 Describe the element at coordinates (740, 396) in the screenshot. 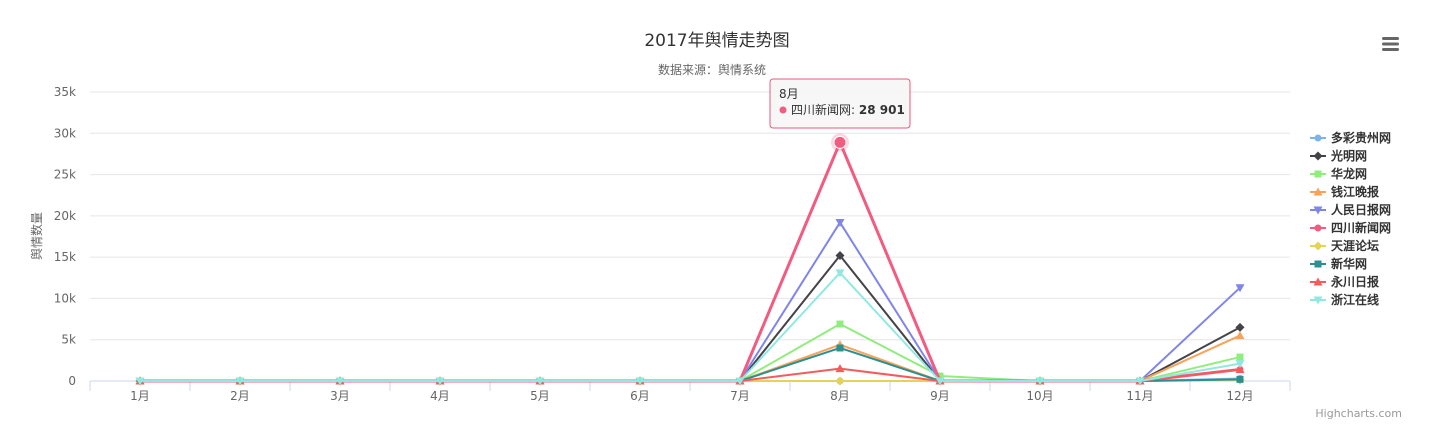

I see `x-tick-label: 7月` at that location.